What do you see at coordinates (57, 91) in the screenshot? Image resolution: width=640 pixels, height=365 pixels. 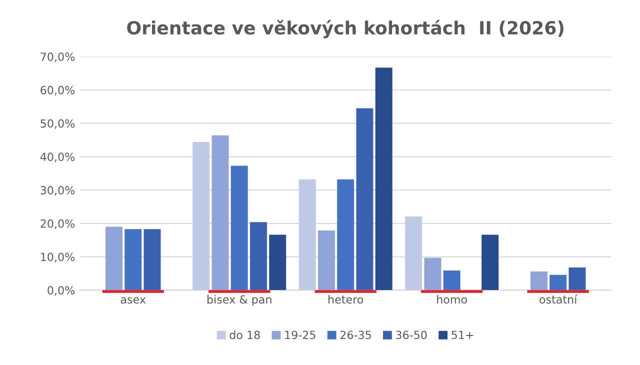 I see `y-tick-label: 60,0%` at bounding box center [57, 91].